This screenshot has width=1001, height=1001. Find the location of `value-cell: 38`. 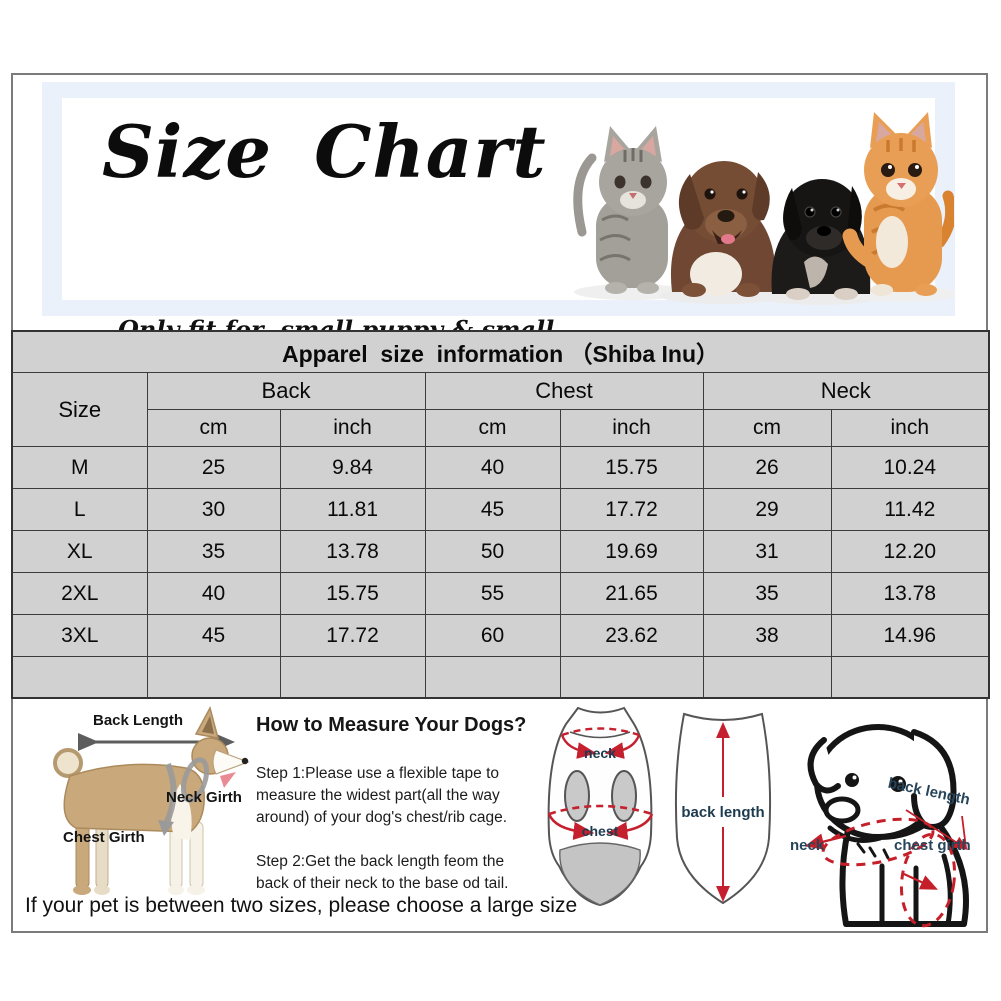

value-cell: 38 is located at coordinates (767, 635).